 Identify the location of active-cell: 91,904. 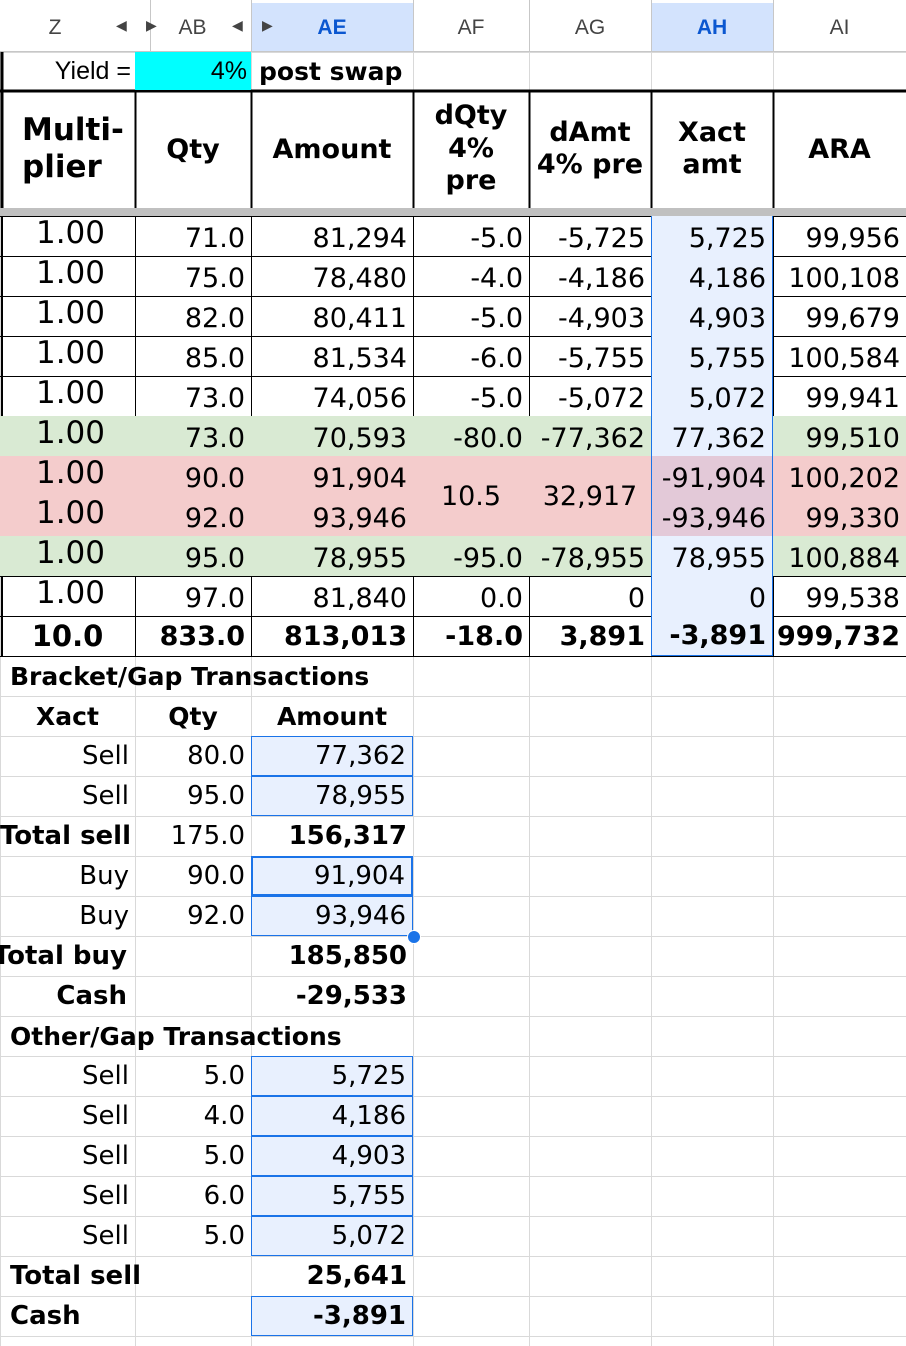
(332, 876).